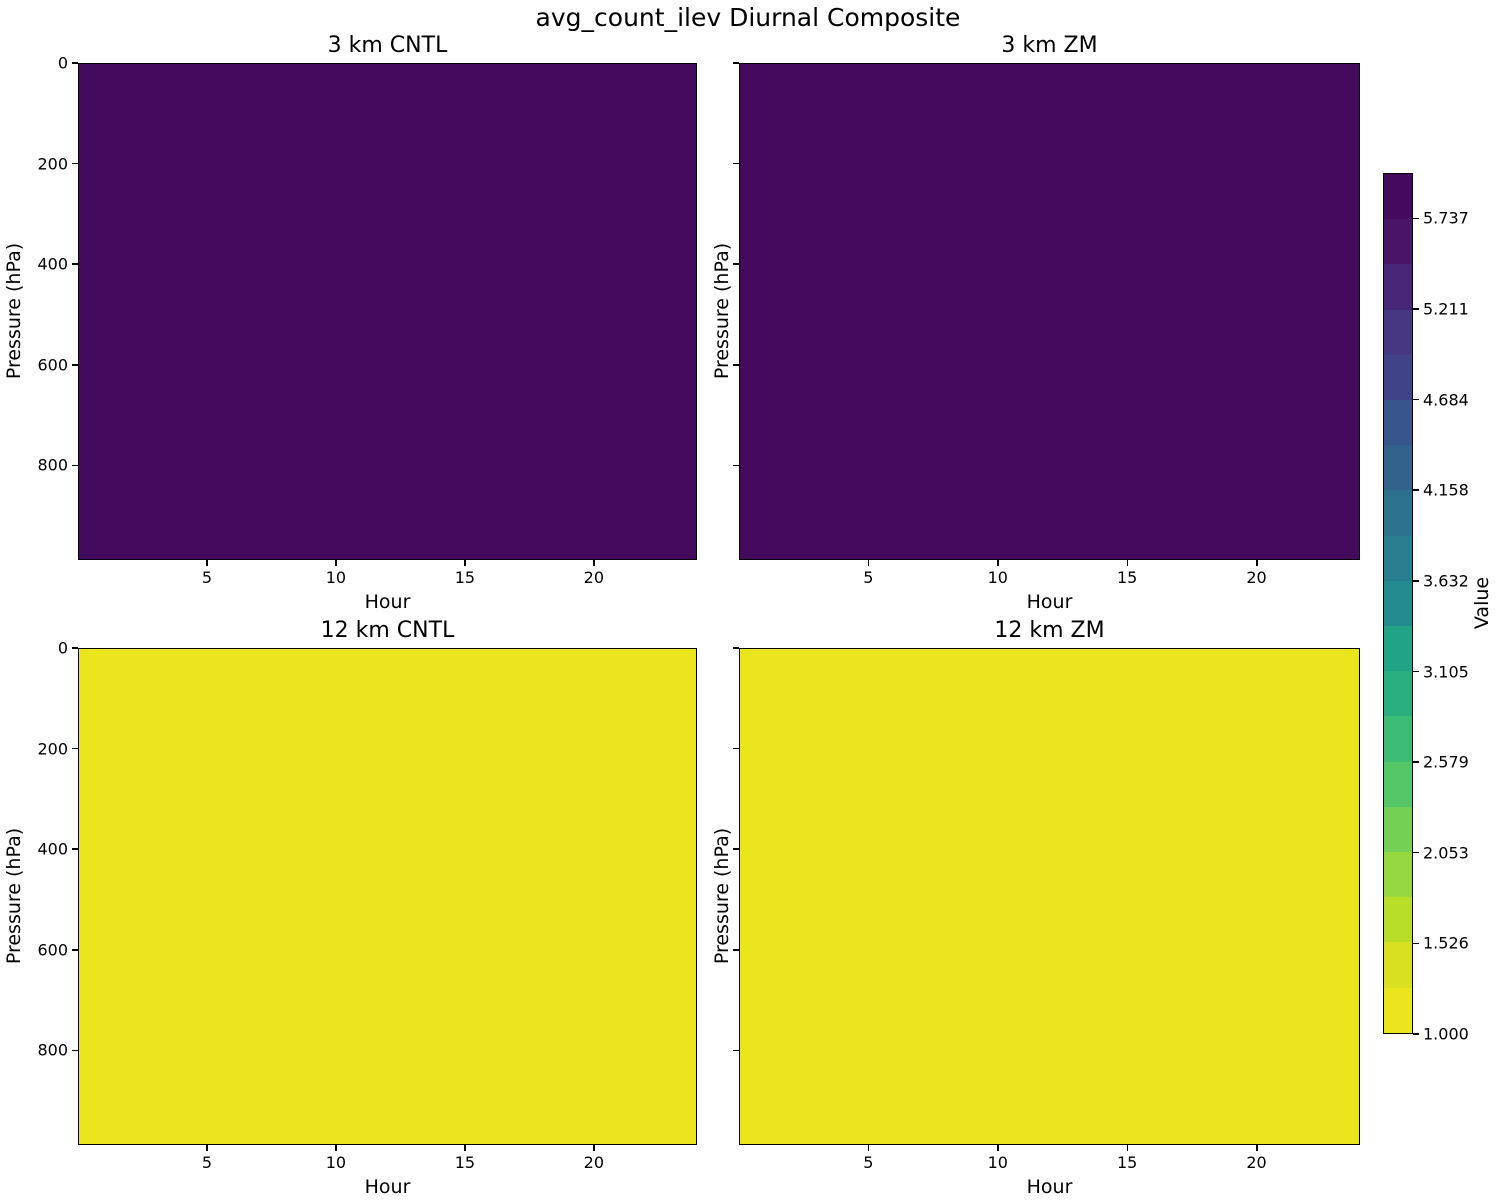  What do you see at coordinates (1049, 1187) in the screenshot?
I see `x-axis-label-12km-zm: Hour` at bounding box center [1049, 1187].